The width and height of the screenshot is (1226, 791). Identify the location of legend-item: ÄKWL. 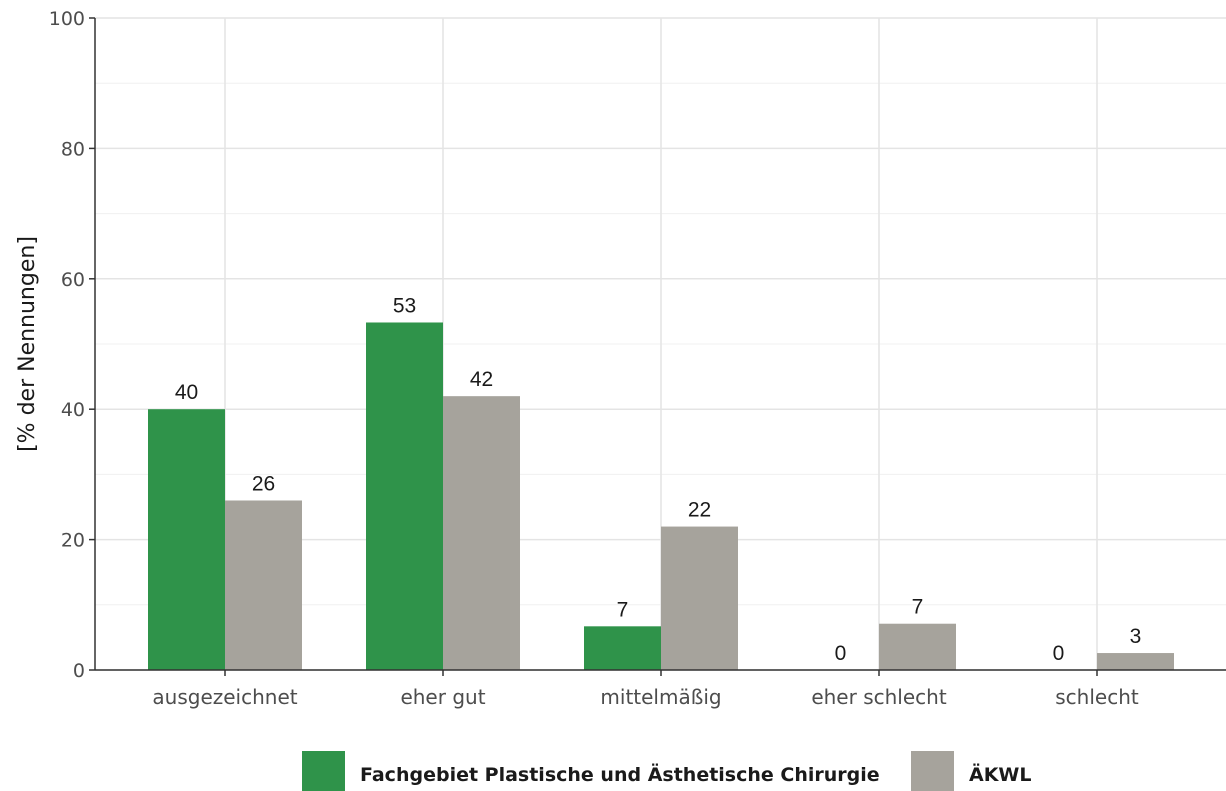
(971, 771).